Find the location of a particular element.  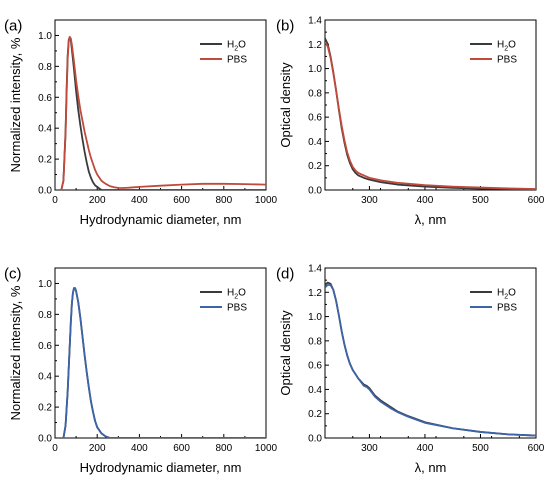

panel-letter: (d) is located at coordinates (285, 273).